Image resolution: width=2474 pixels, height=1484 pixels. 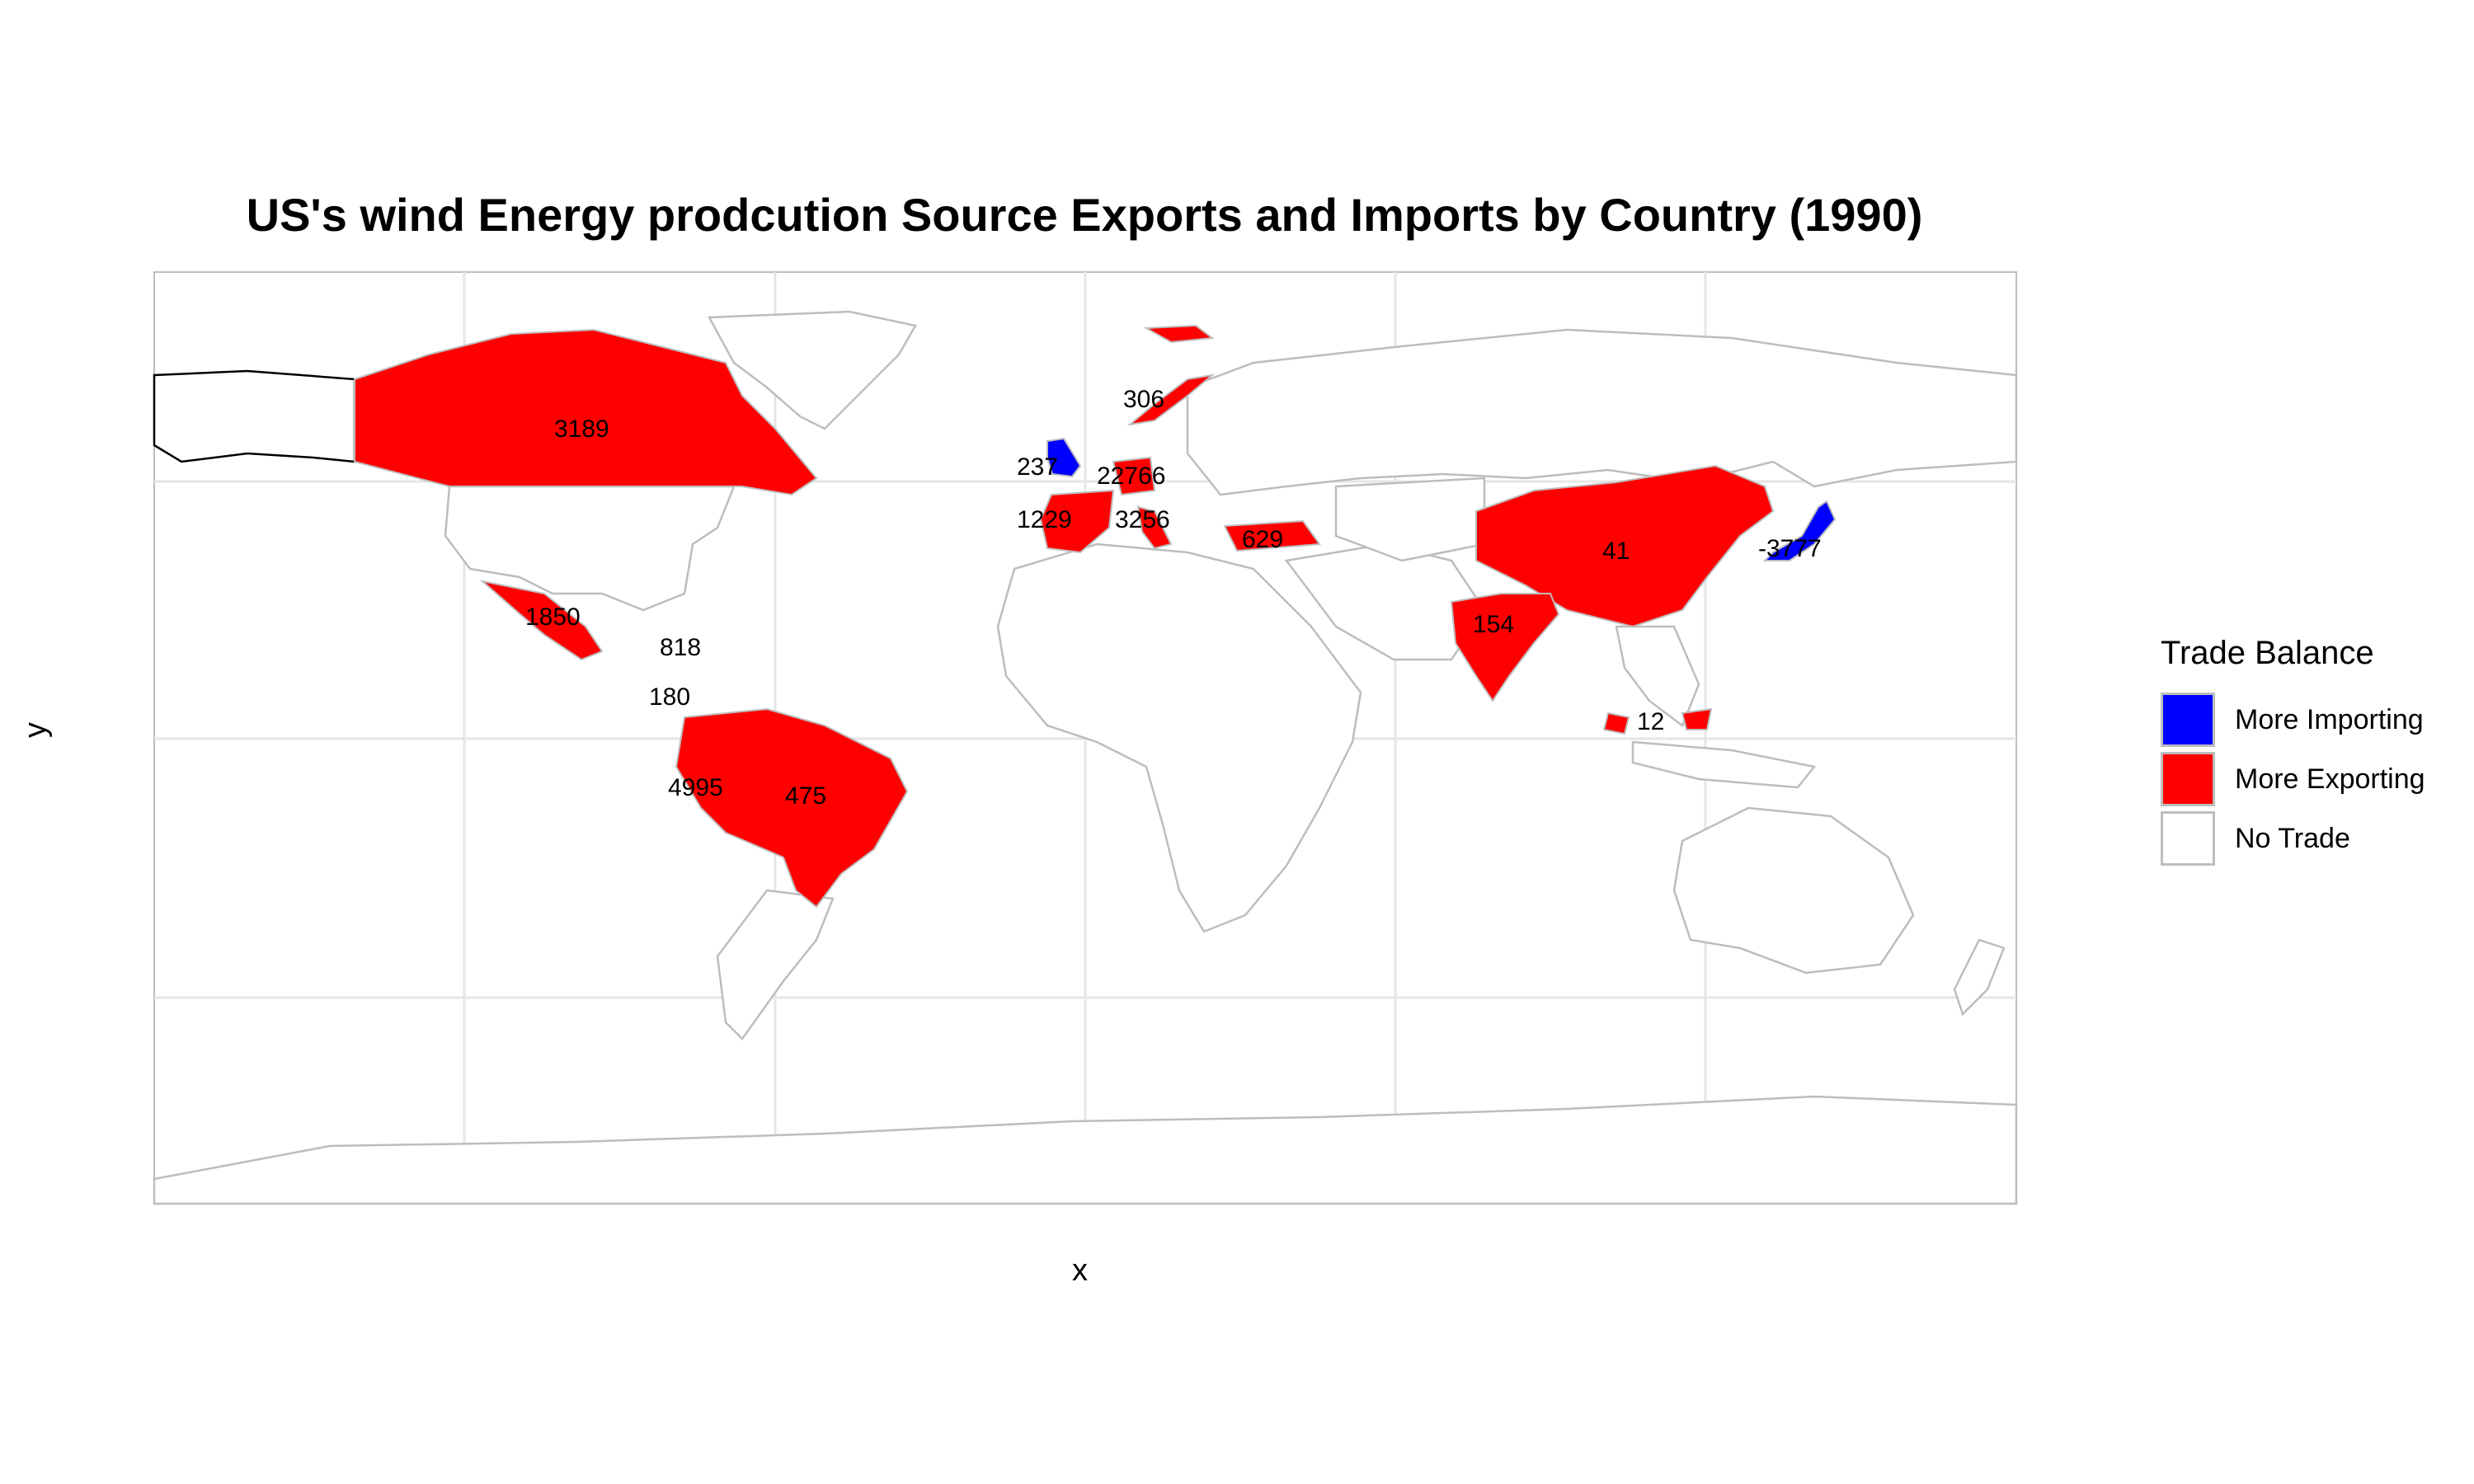 I want to click on value-label-germany: 22766, so click(x=1131, y=477).